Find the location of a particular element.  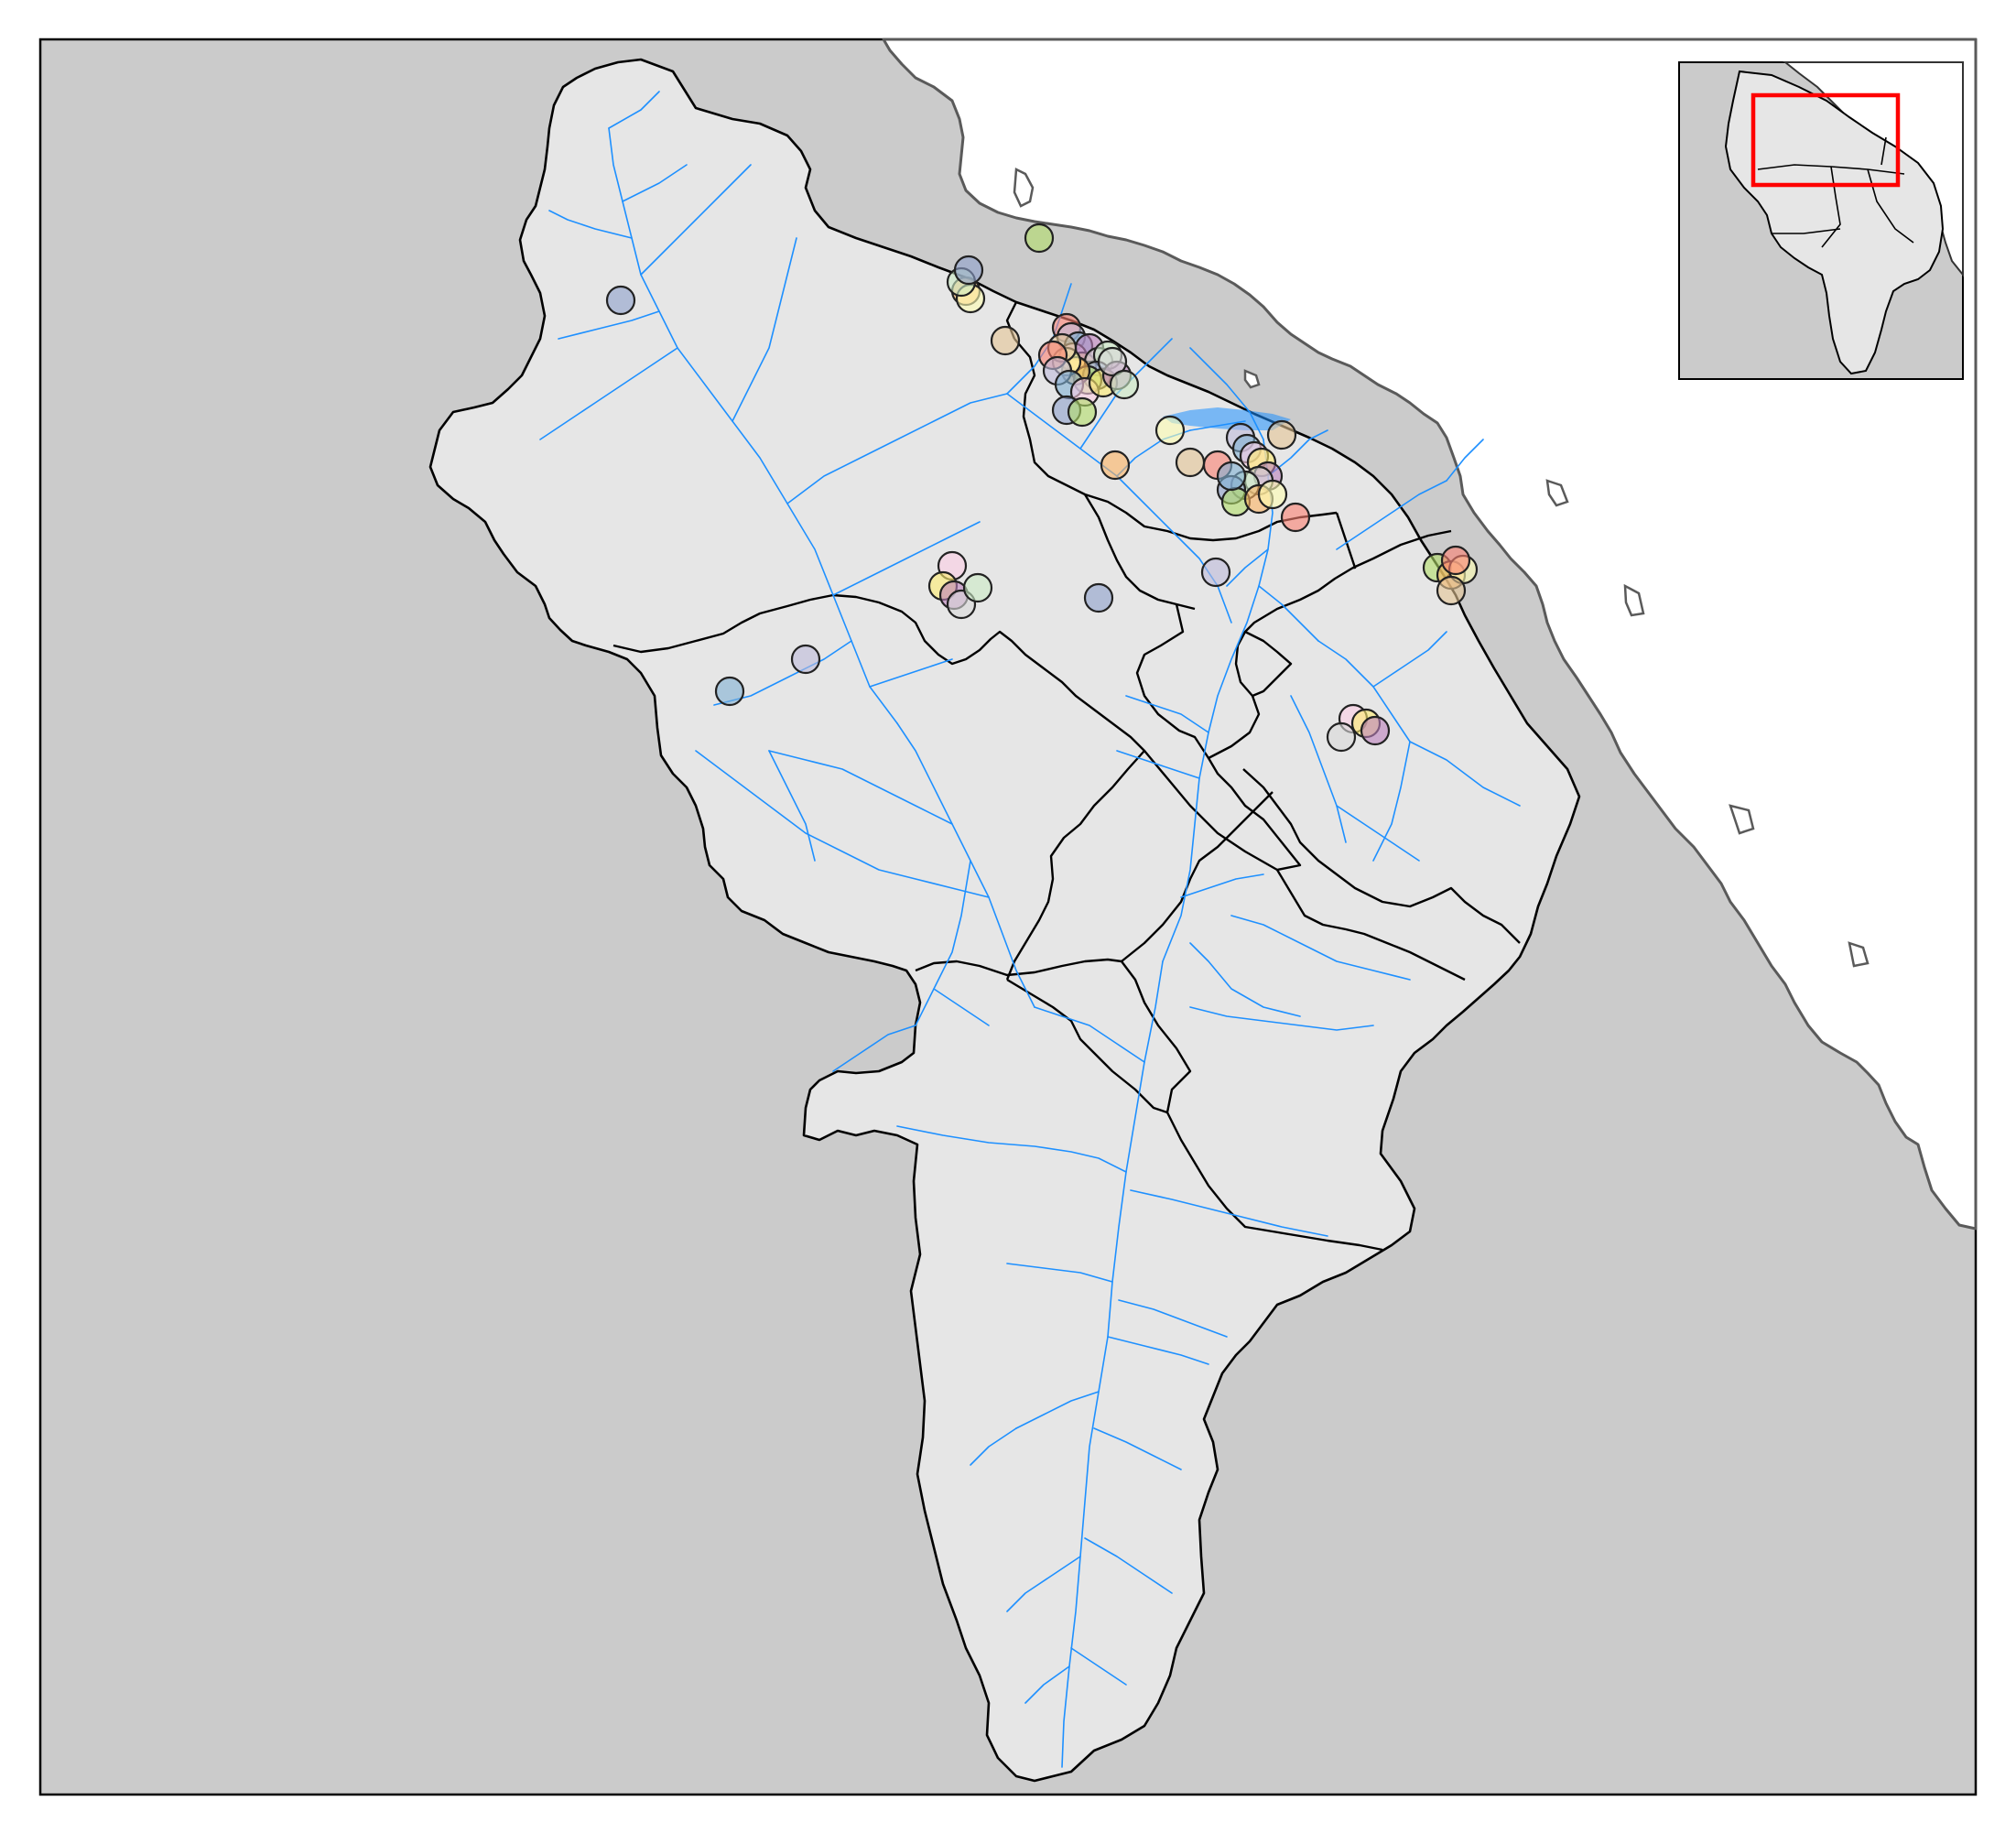

sampling-sites is located at coordinates (1042, 488).